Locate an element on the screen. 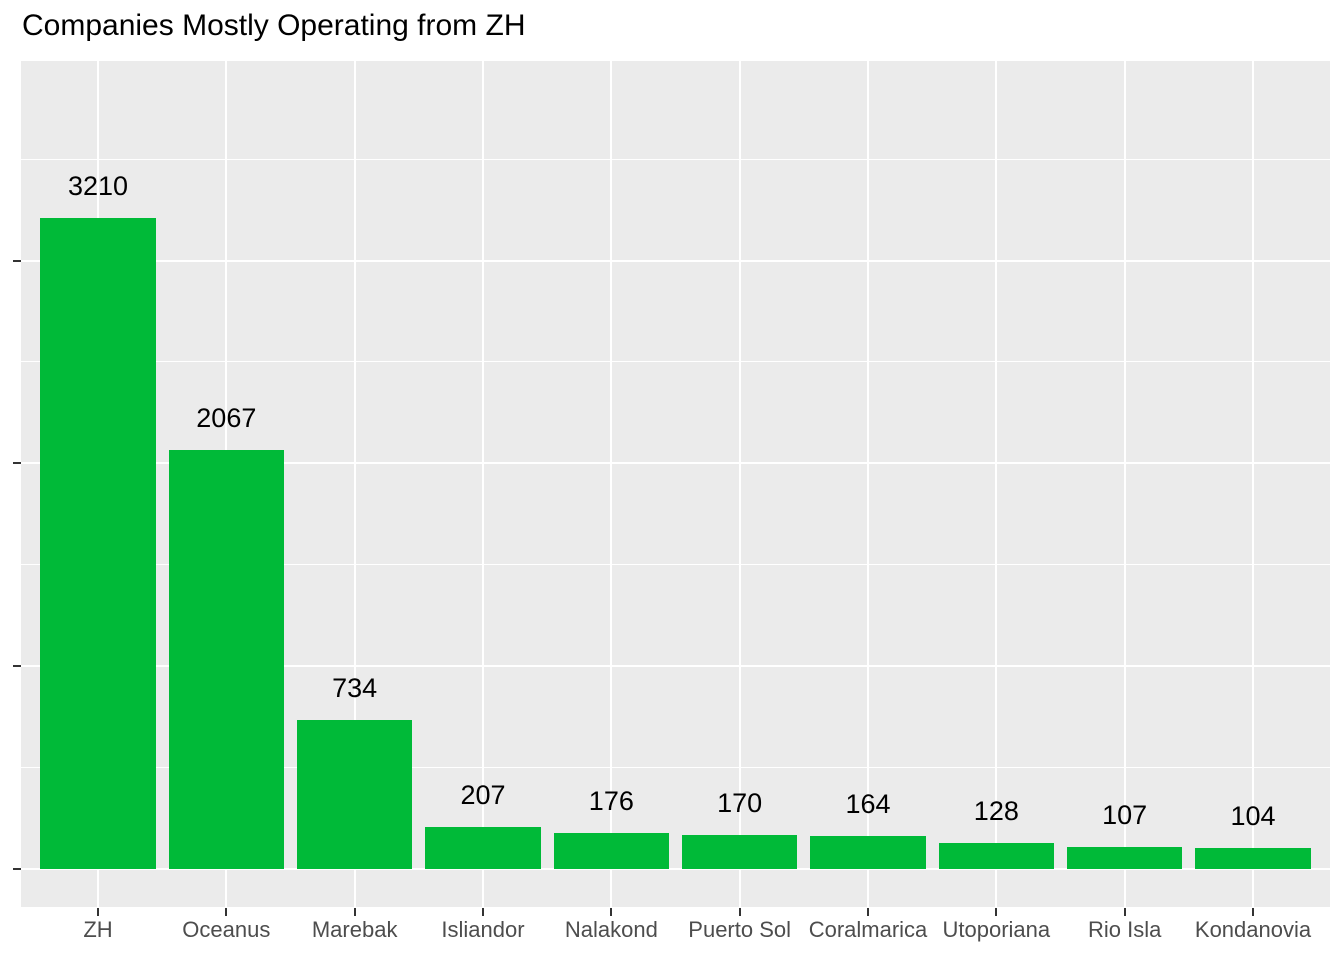  x-axis-label: Rio Isla is located at coordinates (1124, 929).